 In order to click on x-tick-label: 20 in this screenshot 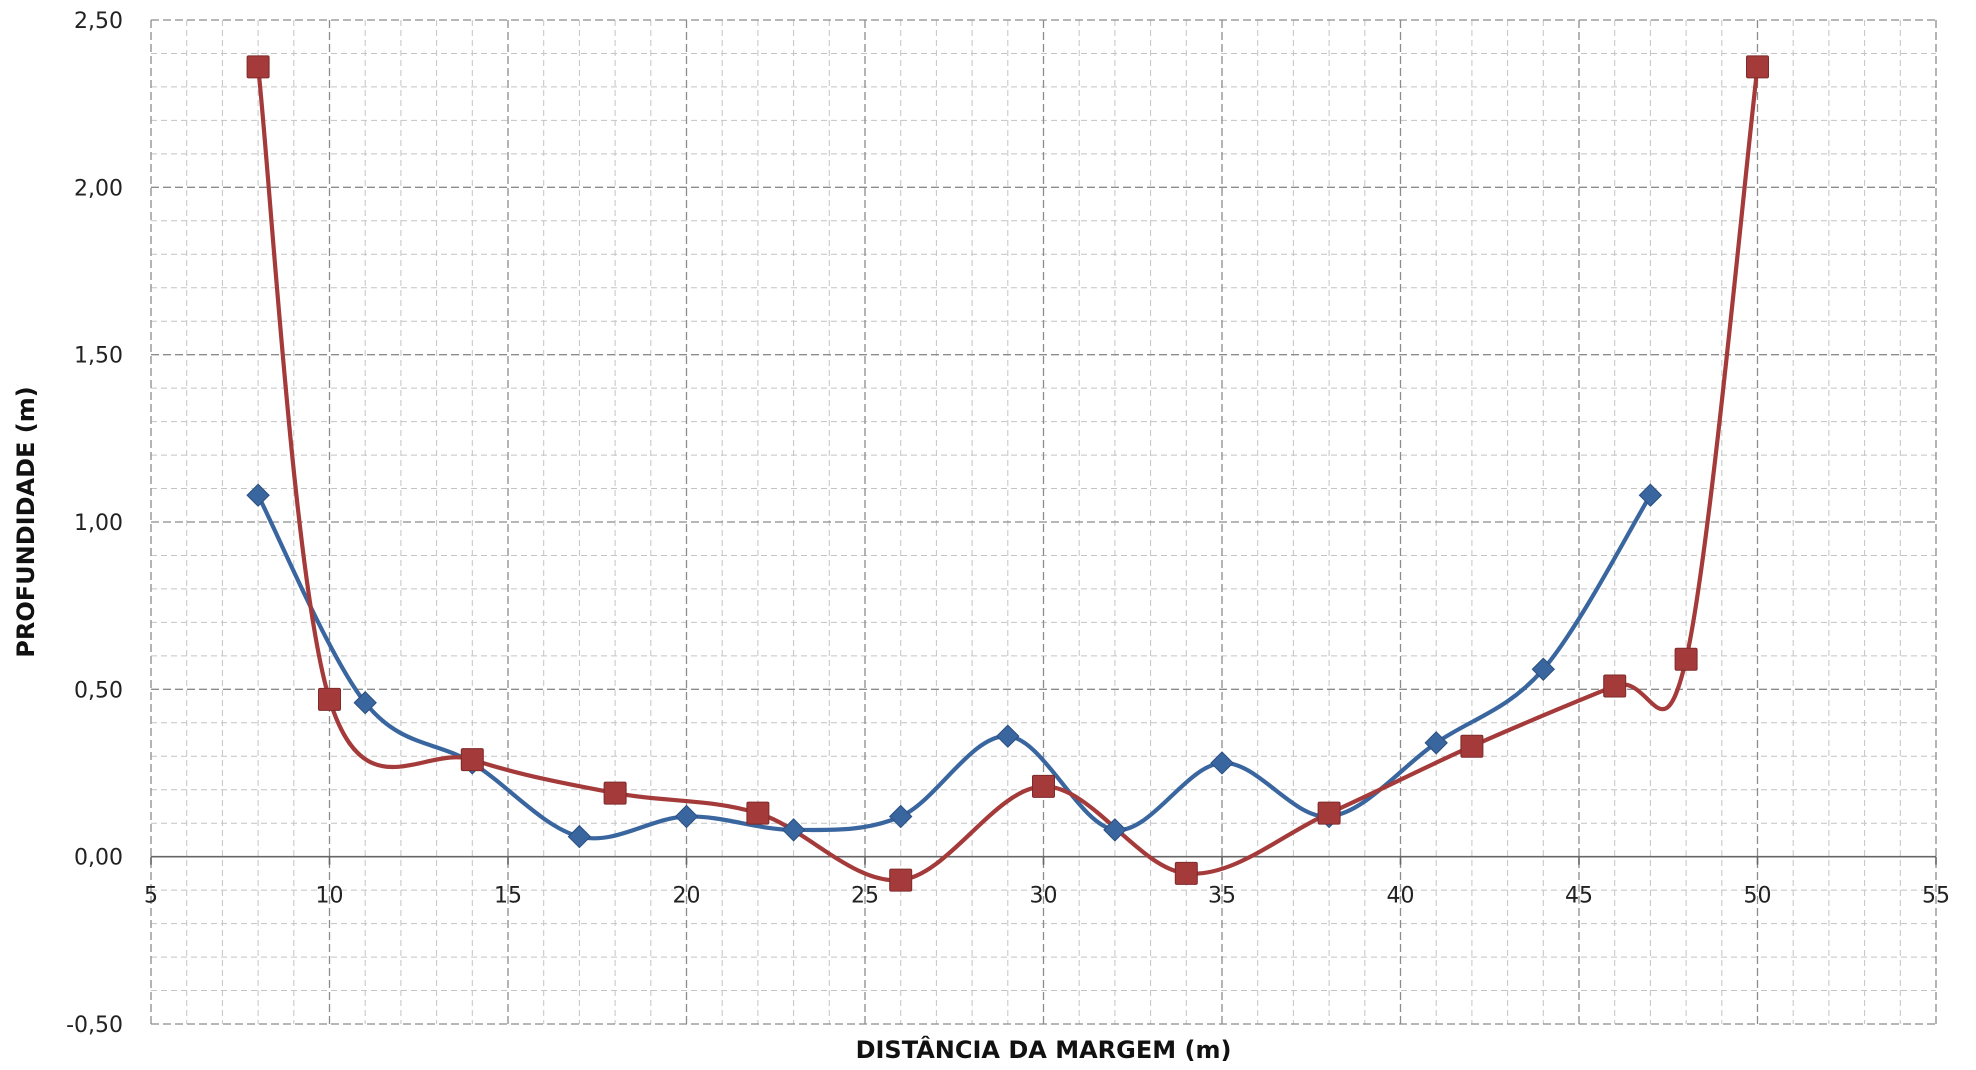, I will do `click(687, 896)`.